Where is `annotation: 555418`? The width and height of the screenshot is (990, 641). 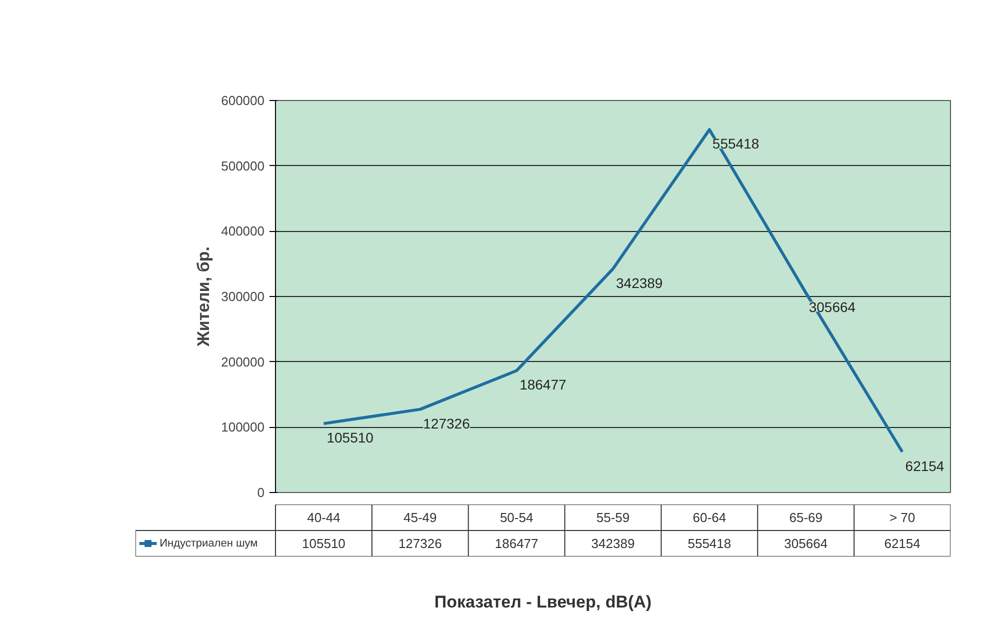 annotation: 555418 is located at coordinates (736, 144).